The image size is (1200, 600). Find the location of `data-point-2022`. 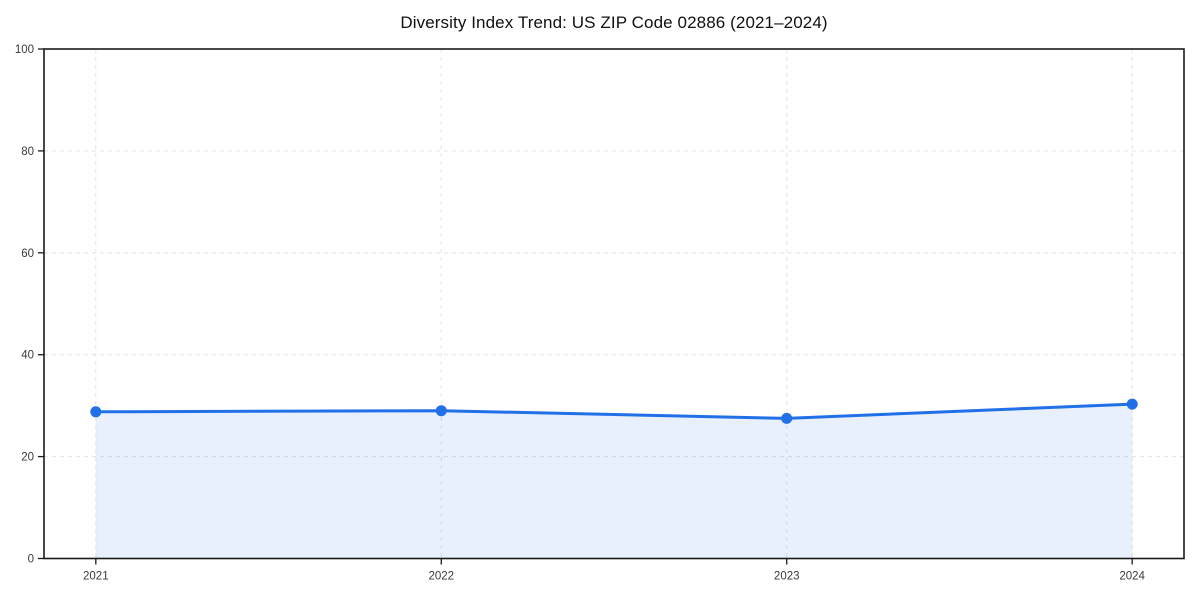

data-point-2022 is located at coordinates (441, 411).